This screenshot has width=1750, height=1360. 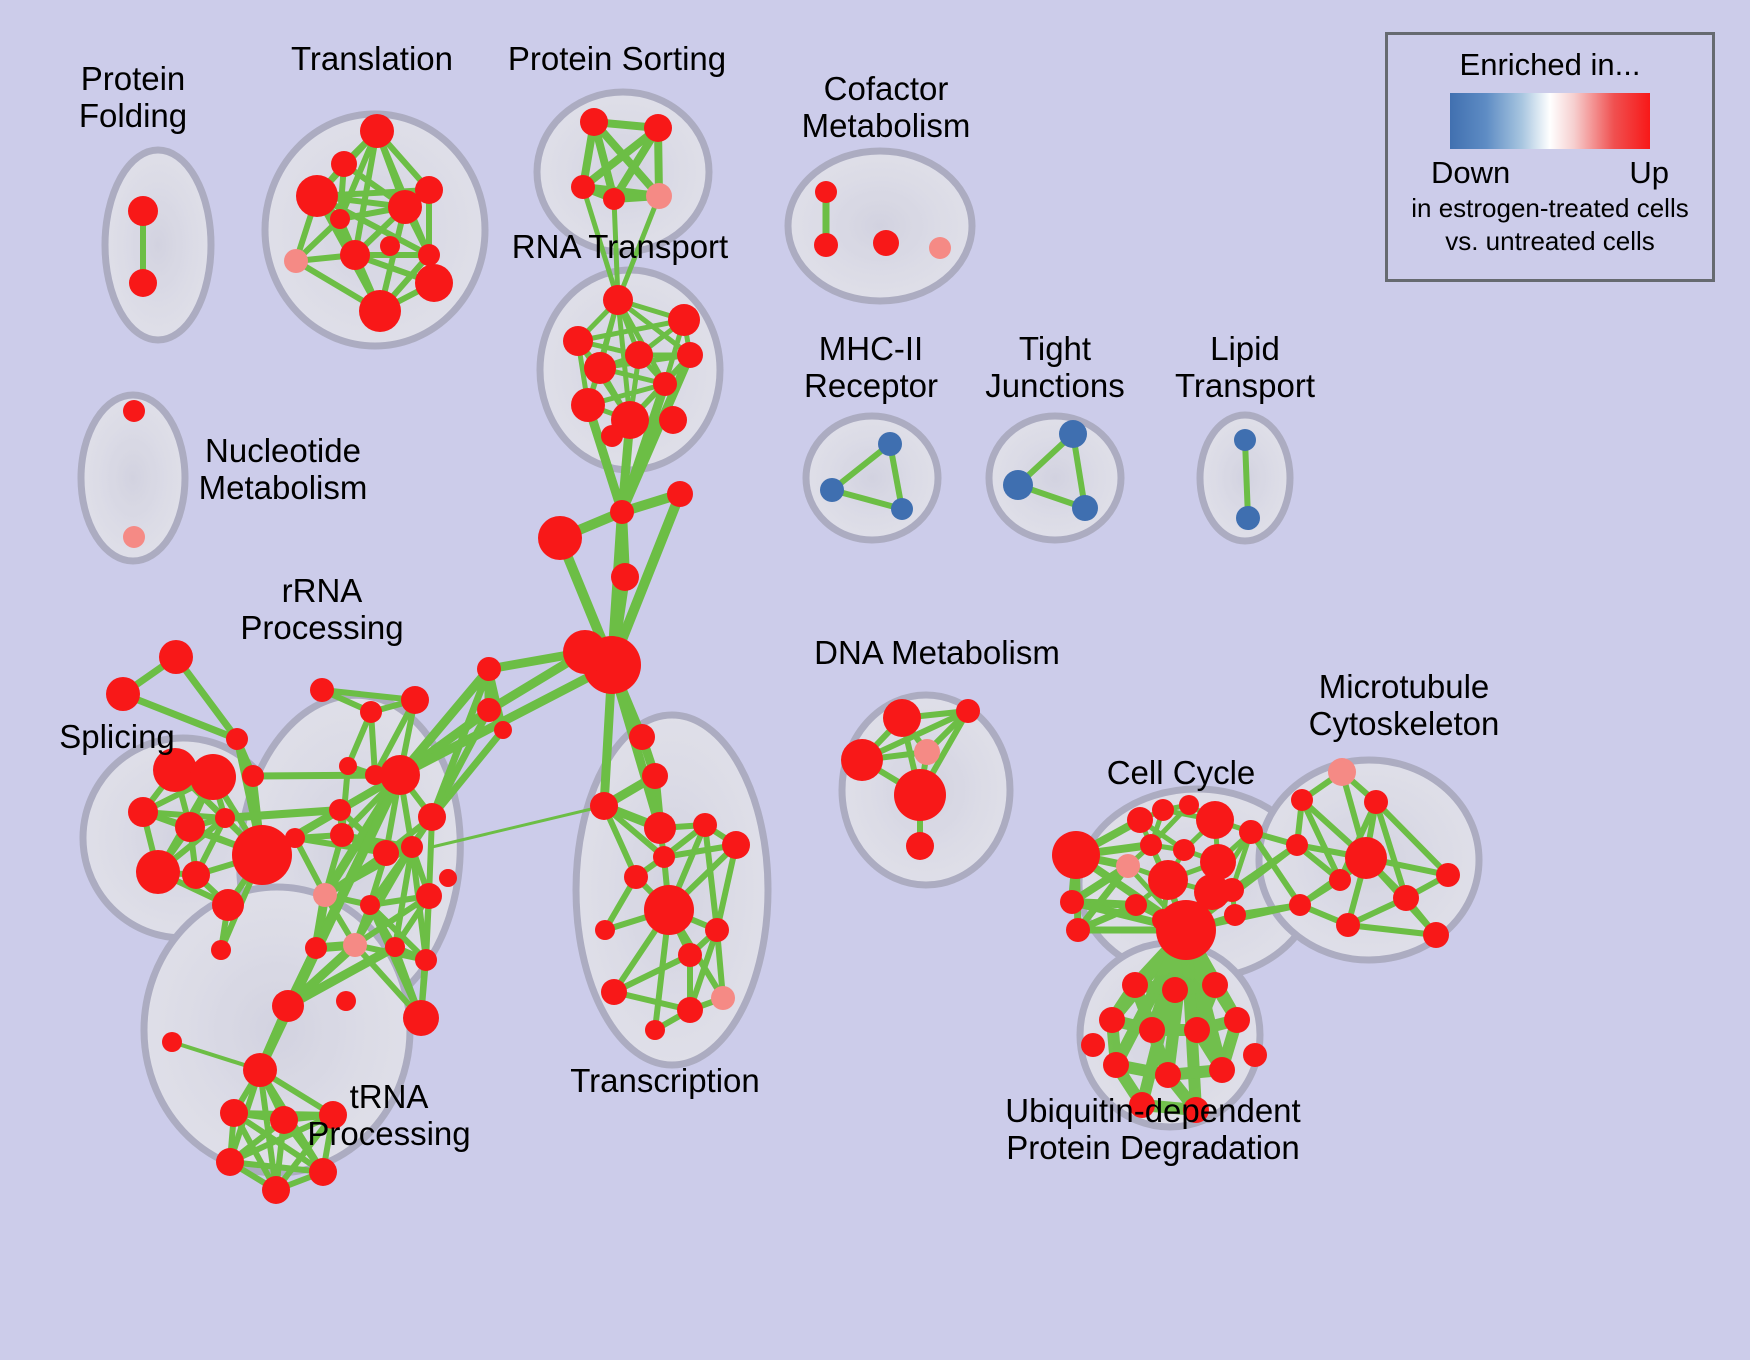 I want to click on cluster-label-rrna-processing: rRNA Processing, so click(x=322, y=609).